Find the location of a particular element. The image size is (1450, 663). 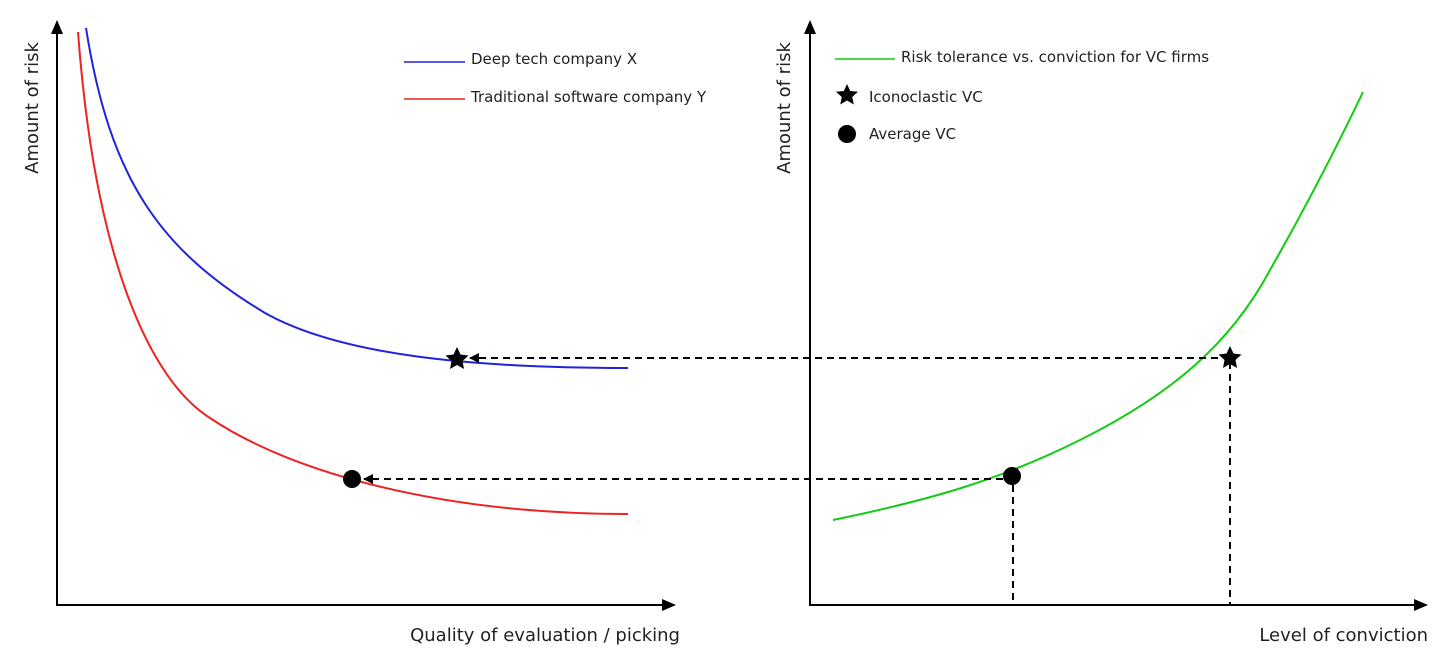

right-y-axis-arrow is located at coordinates (810, 27).